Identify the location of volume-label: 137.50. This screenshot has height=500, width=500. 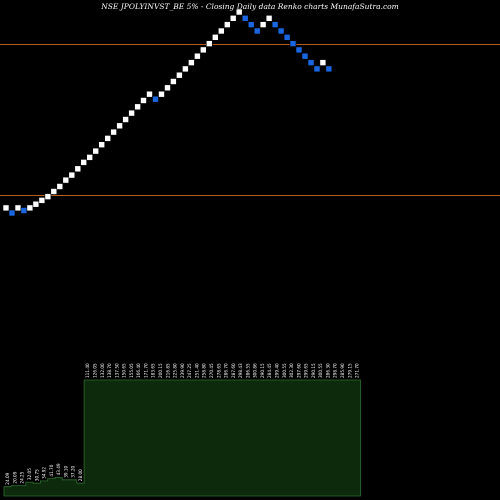
(116, 370).